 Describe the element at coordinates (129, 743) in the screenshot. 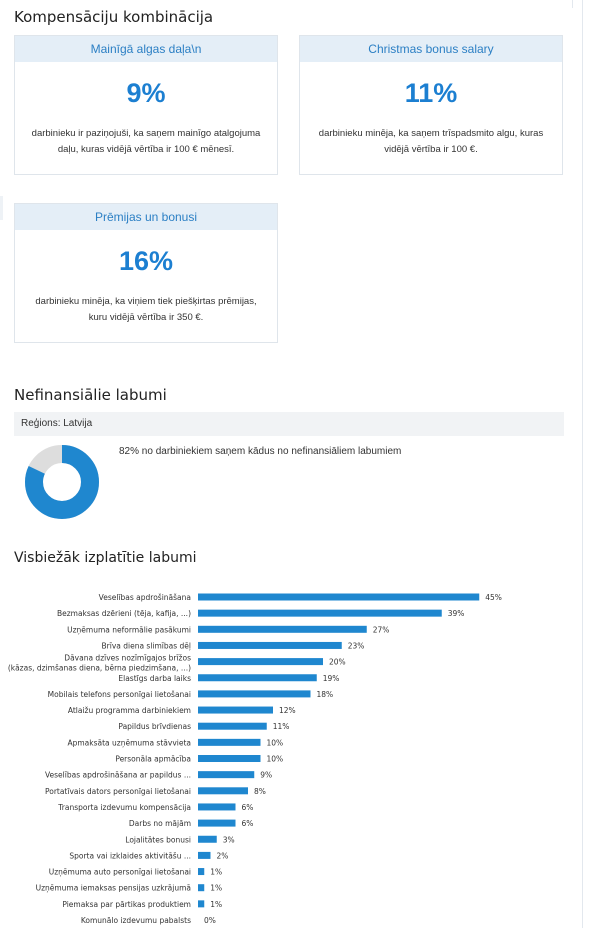

I see `category-label: Apmaksāta uzņēmuma stāvvieta` at that location.